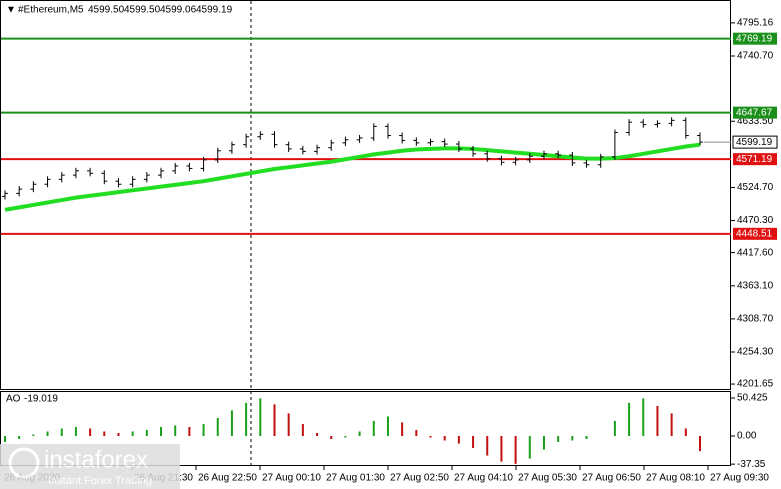  What do you see at coordinates (755, 384) in the screenshot?
I see `y-tick-label: 4201.65` at bounding box center [755, 384].